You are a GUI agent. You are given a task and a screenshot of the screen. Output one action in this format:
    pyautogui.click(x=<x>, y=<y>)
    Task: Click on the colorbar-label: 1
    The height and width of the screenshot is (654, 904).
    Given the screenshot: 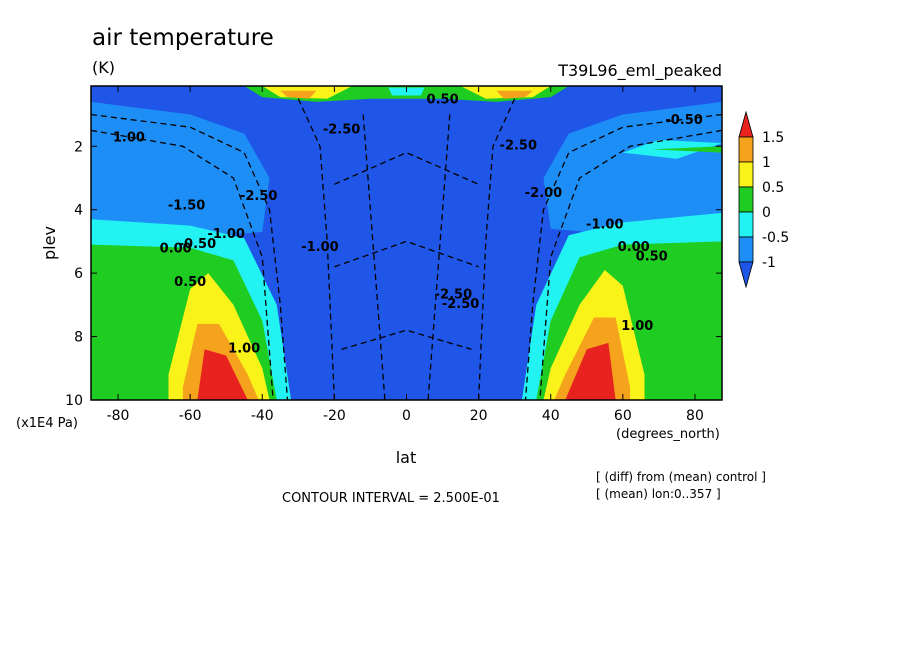 What is the action you would take?
    pyautogui.click(x=766, y=163)
    